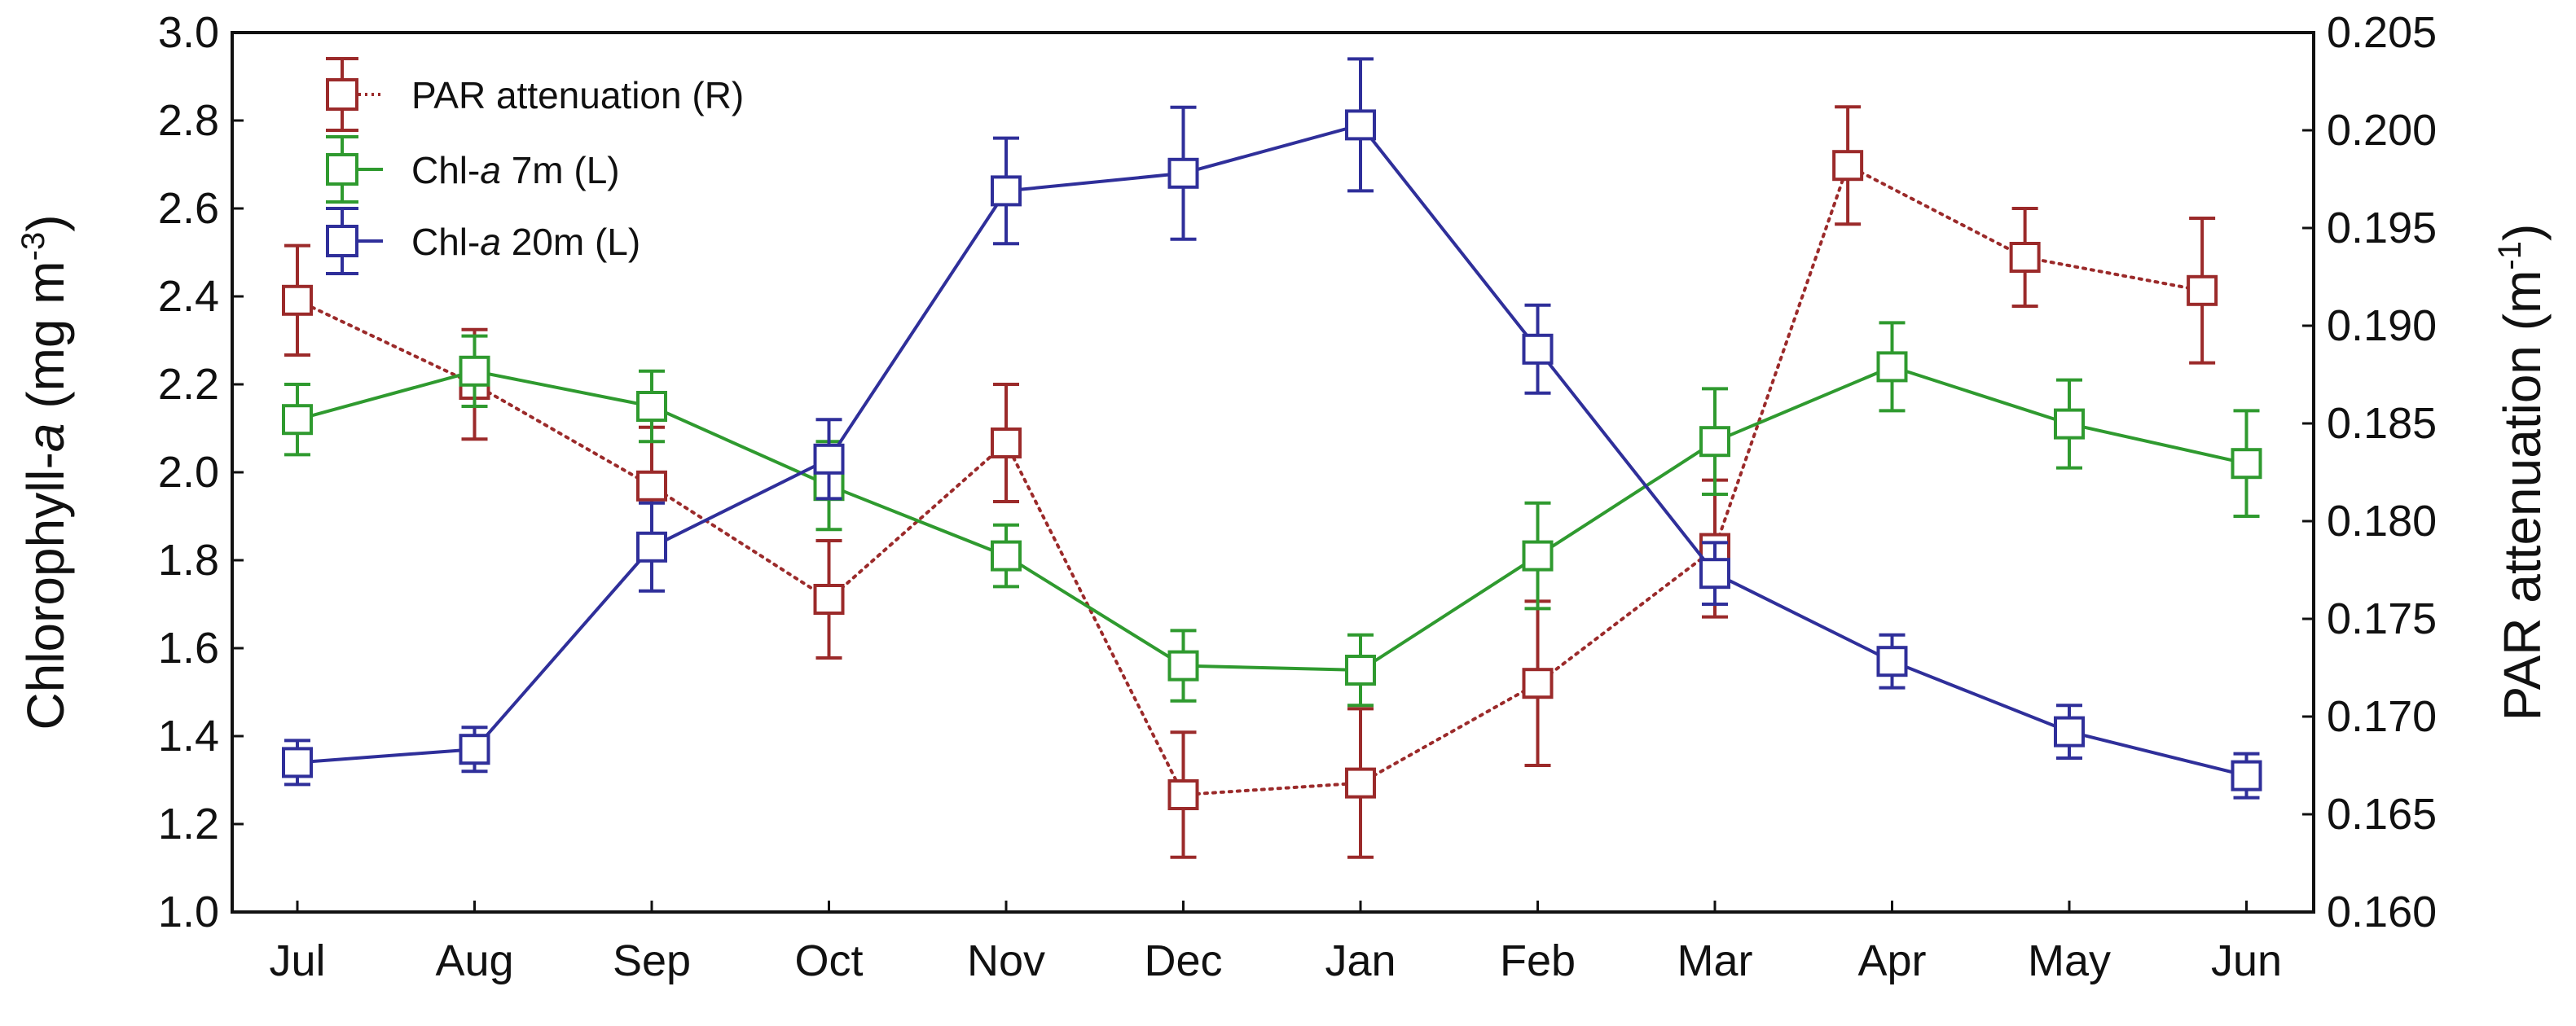 Image resolution: width=2576 pixels, height=1026 pixels. I want to click on right-tick-label: 0.190, so click(2382, 325).